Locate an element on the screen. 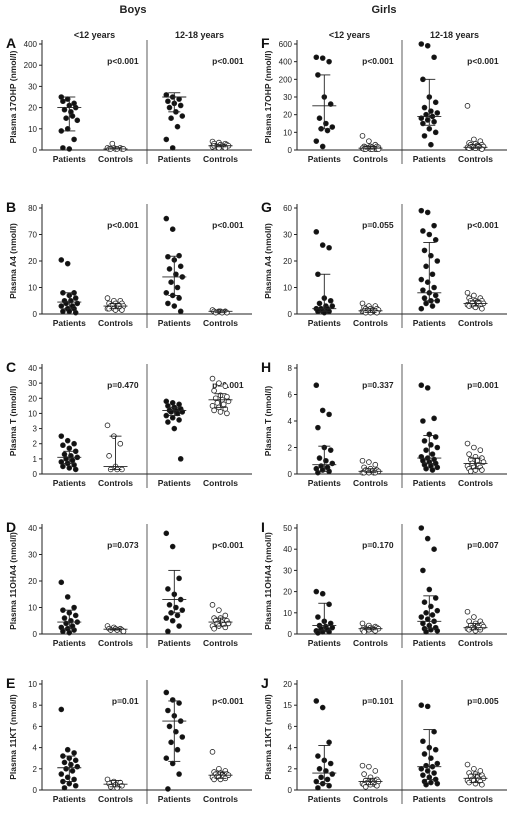 The image size is (520, 819). boys-header: Boys is located at coordinates (133, 10).